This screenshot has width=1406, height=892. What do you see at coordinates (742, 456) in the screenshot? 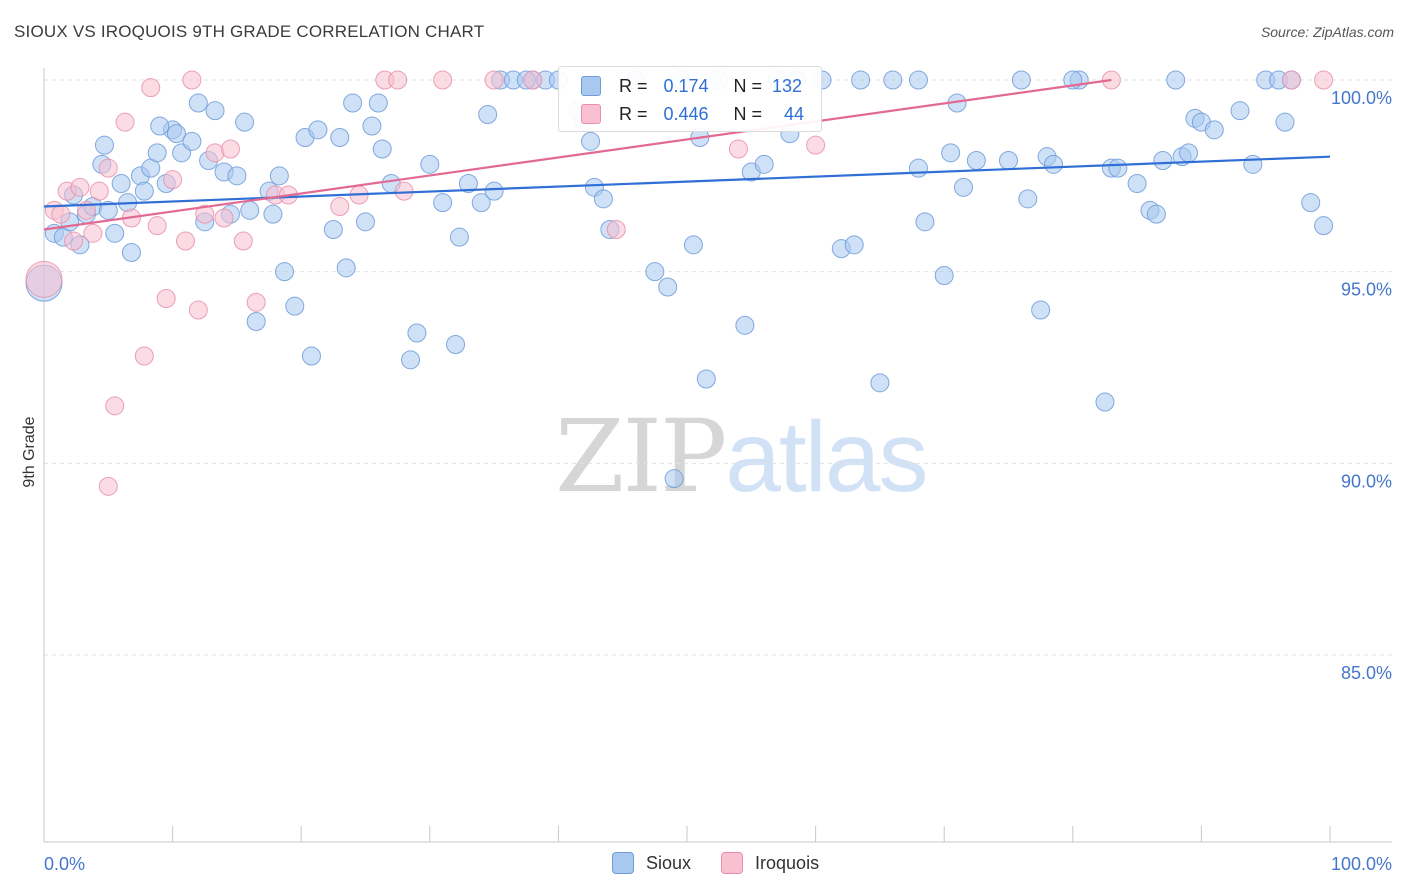
I see `watermark: ZIPatlas` at bounding box center [742, 456].